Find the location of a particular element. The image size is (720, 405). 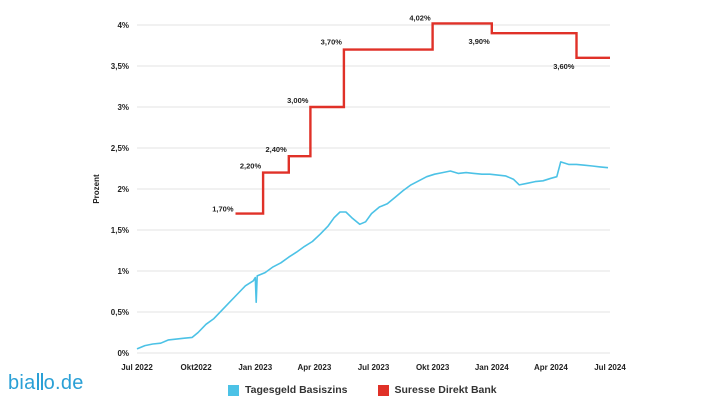

legend-label-suresse: Suresse Direkt Bank is located at coordinates (445, 390).